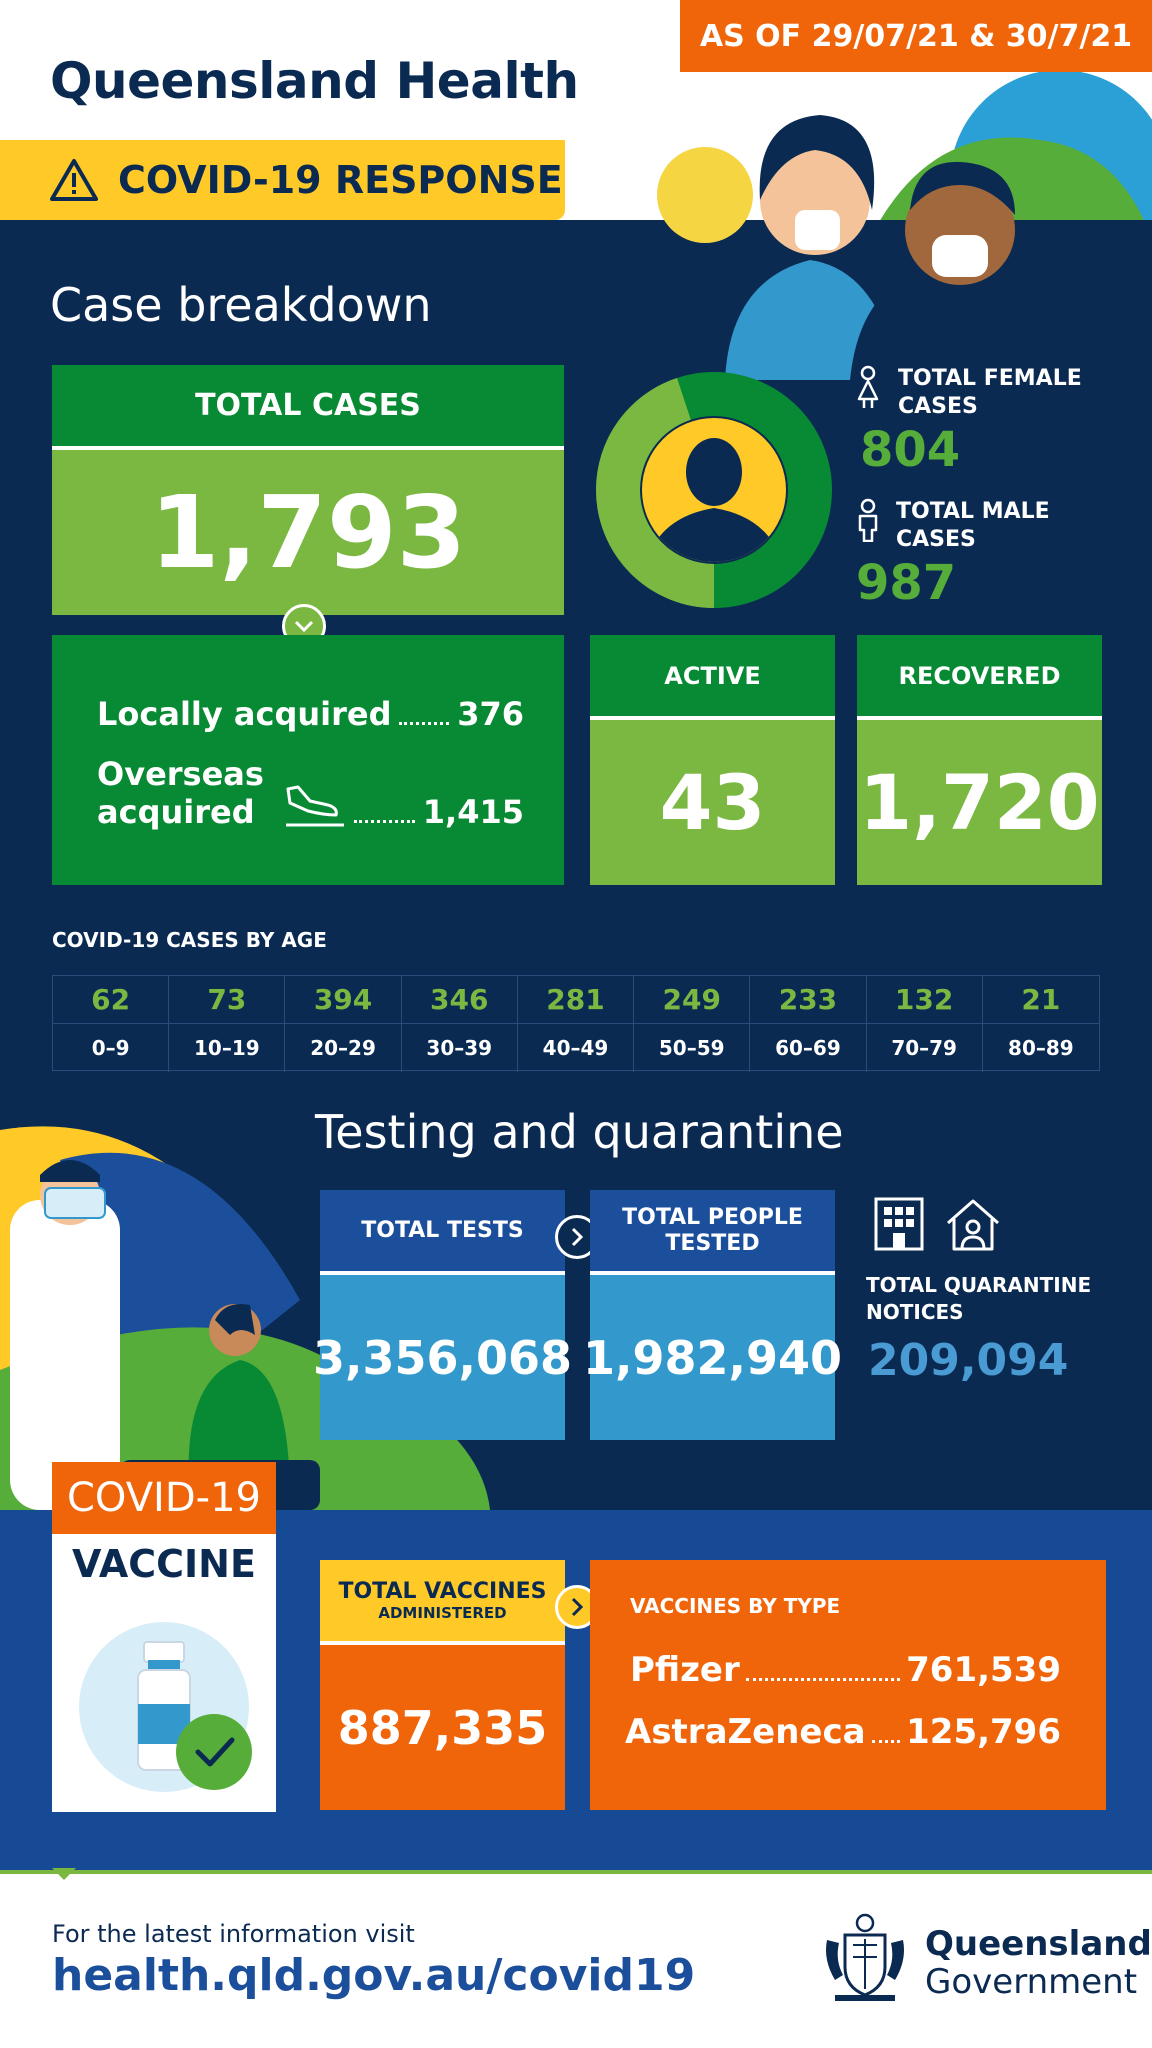 This screenshot has height=2048, width=1152. What do you see at coordinates (990, 393) in the screenshot?
I see `female-cases-label: TOTAL FEMALE CASES` at bounding box center [990, 393].